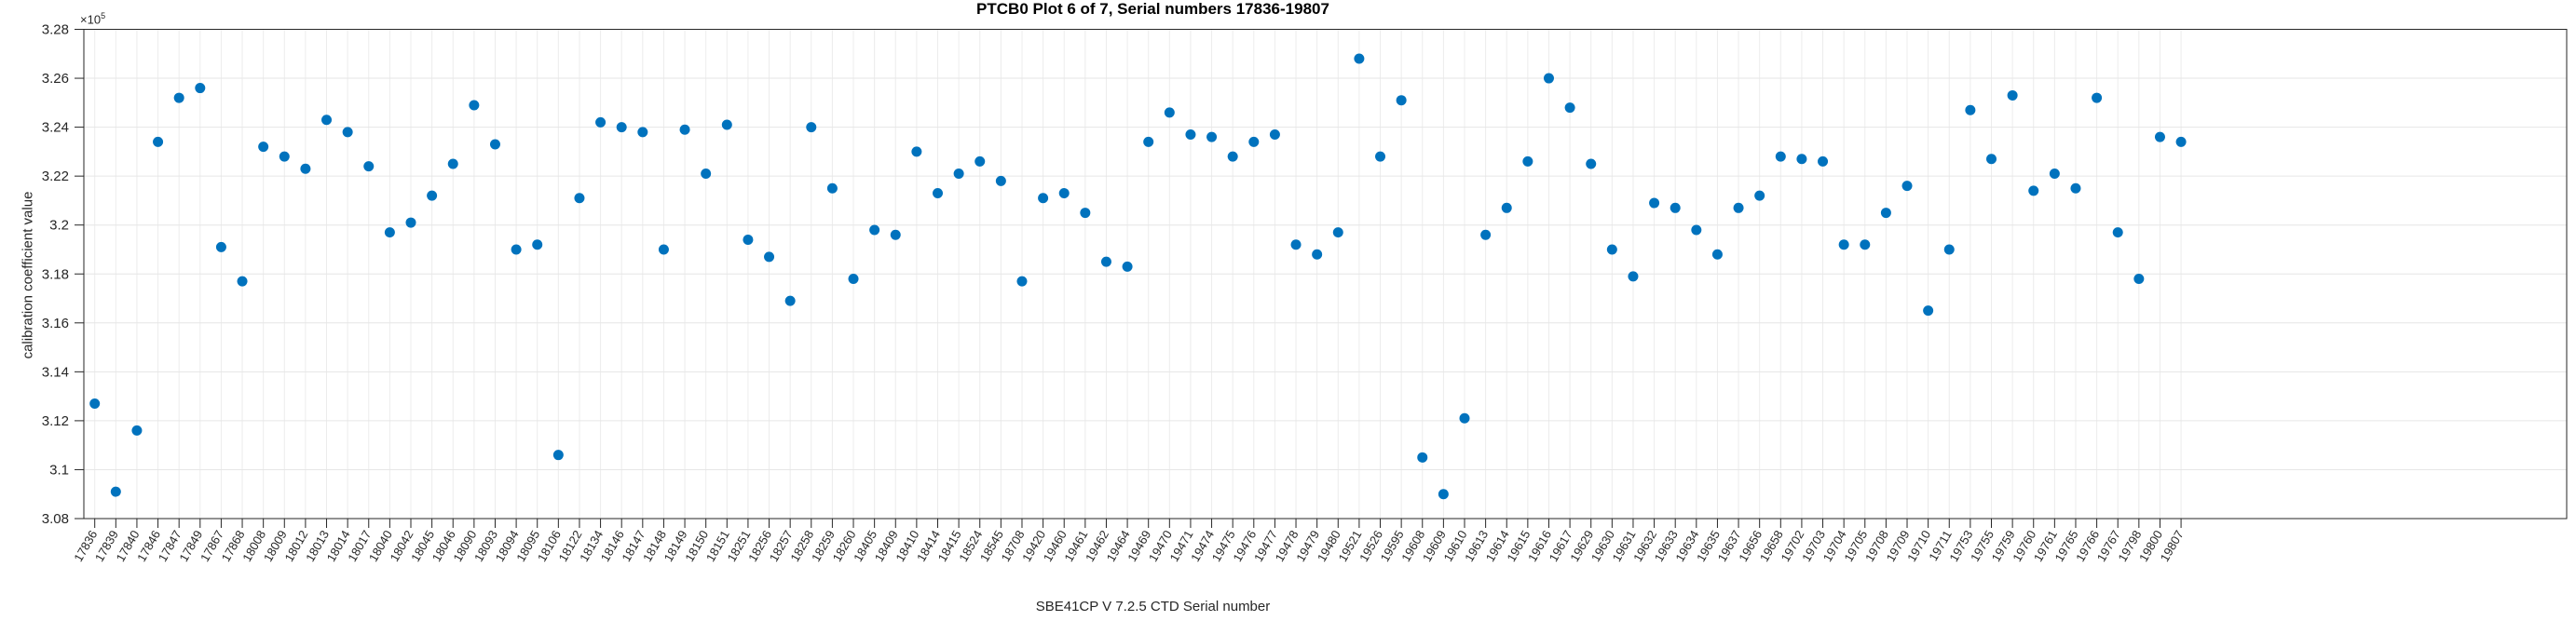 This screenshot has width=2576, height=621. Describe the element at coordinates (55, 274) in the screenshot. I see `y-tick-label: 3.18` at that location.